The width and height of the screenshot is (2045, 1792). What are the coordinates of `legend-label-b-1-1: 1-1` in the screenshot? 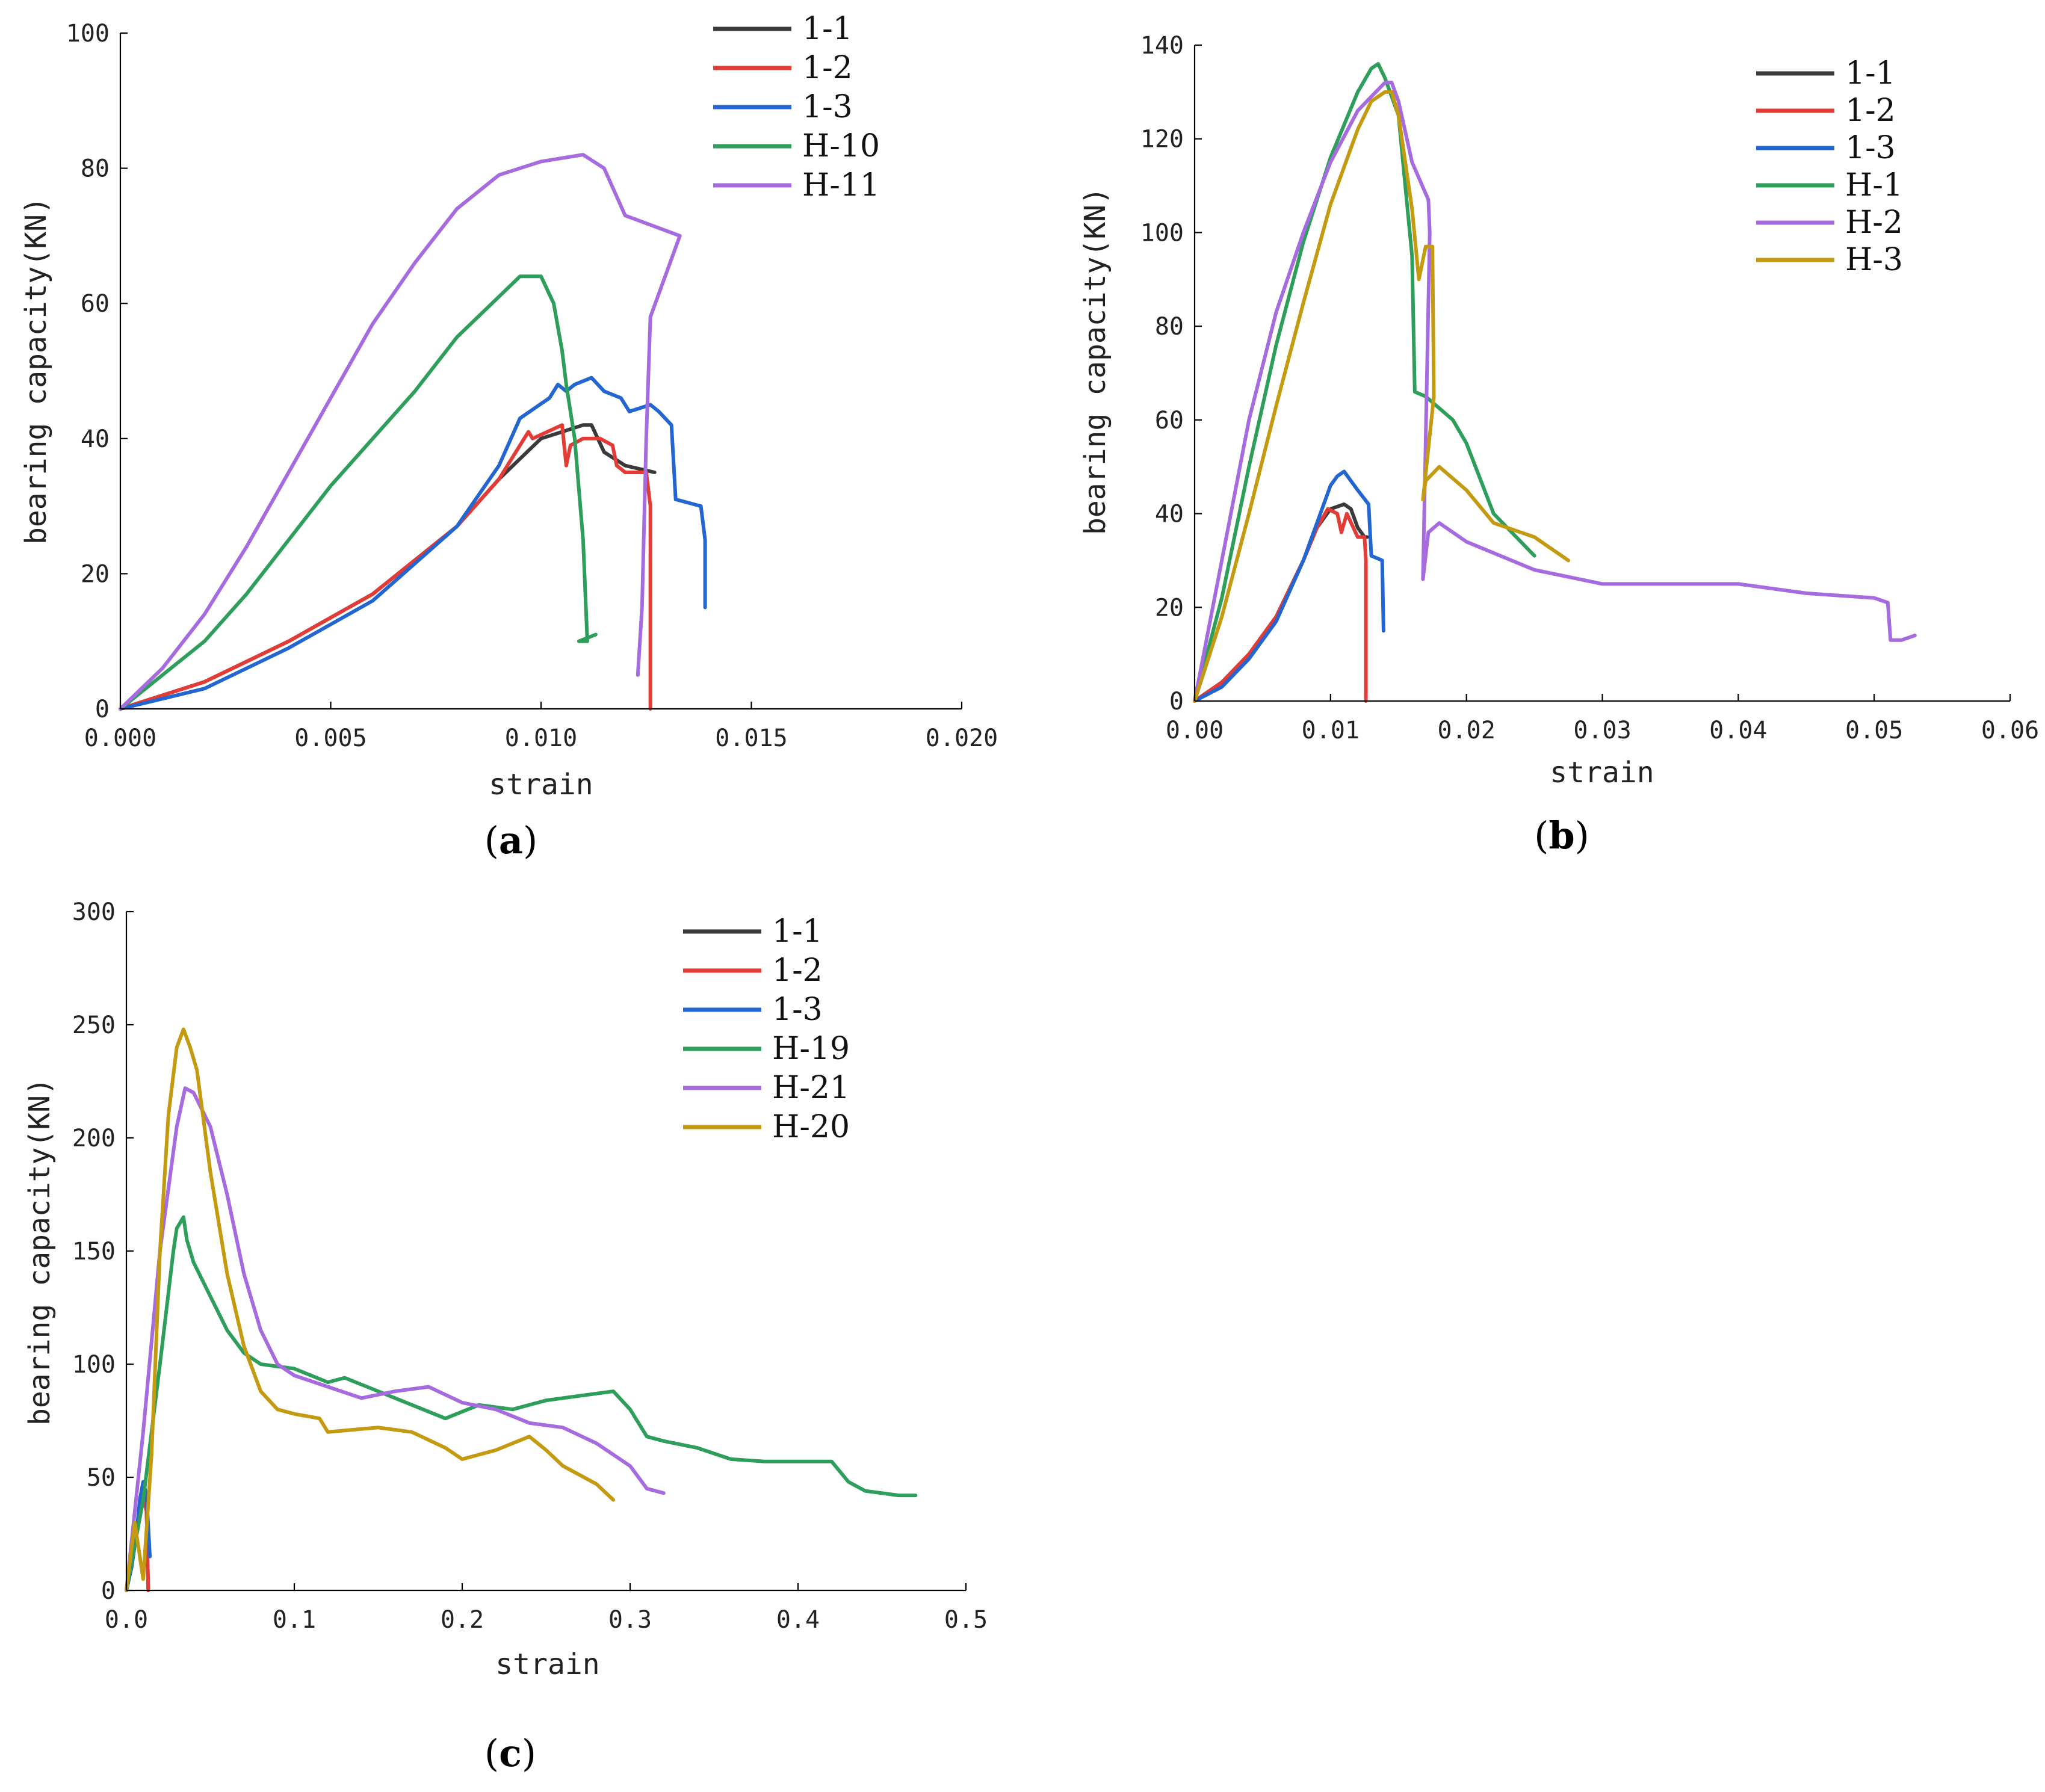 It's located at (1870, 73).